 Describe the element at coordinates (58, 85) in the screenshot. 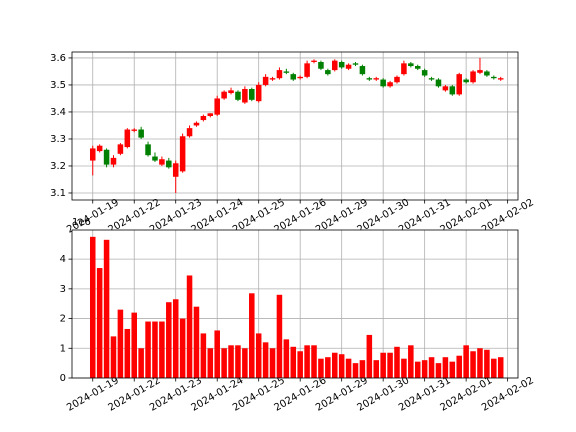

I see `y-tick-label: 3.5` at that location.